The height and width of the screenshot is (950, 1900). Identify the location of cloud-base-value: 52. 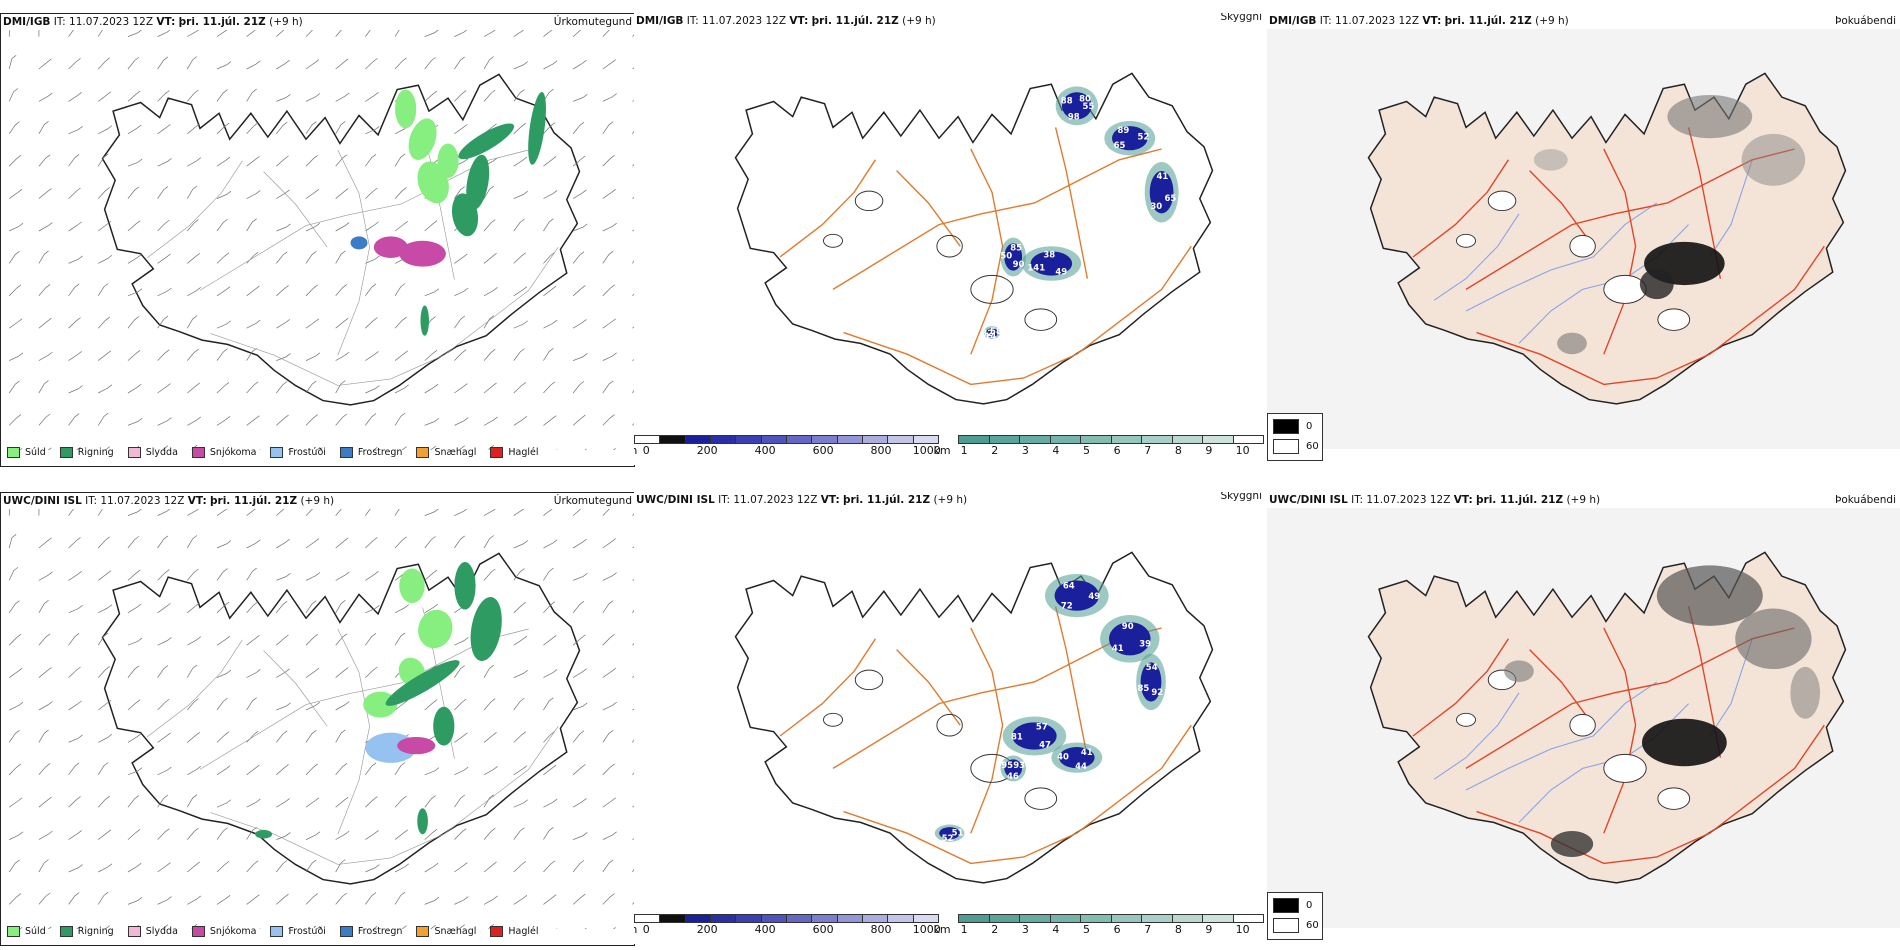
(1144, 137).